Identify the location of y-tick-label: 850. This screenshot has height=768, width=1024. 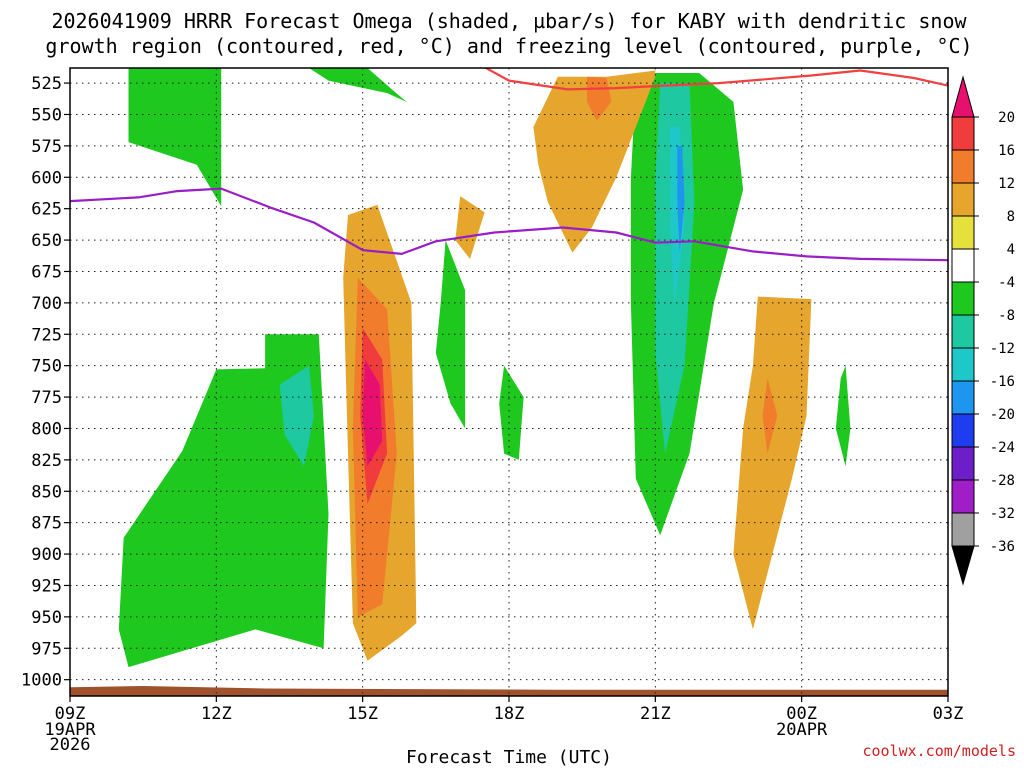
(46, 492).